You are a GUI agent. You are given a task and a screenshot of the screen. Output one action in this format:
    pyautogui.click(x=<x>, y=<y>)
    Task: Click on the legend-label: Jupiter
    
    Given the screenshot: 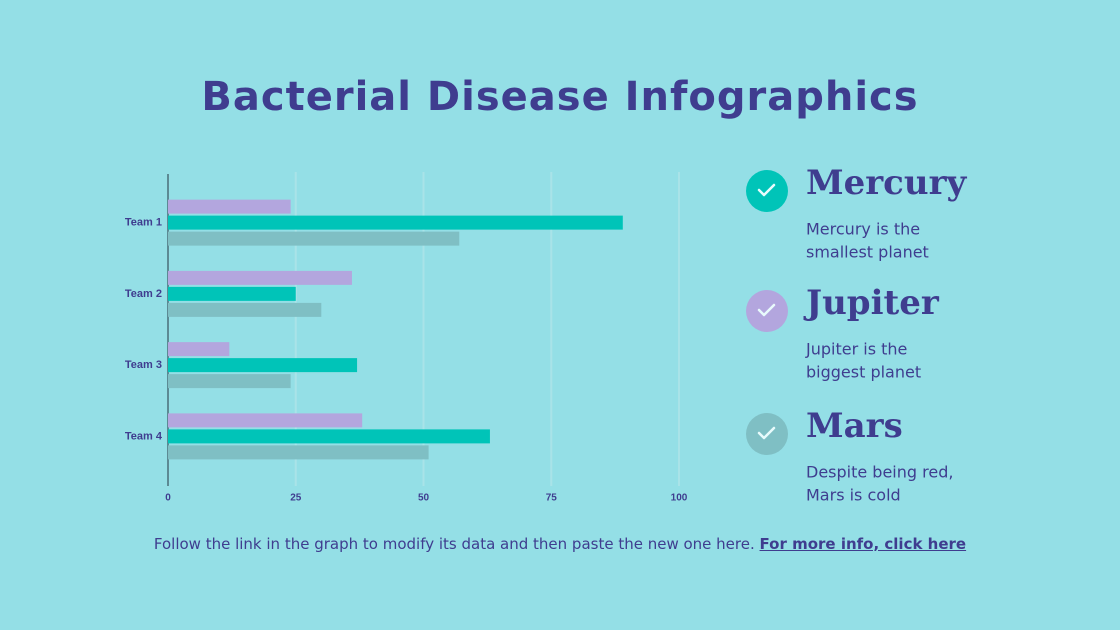 What is the action you would take?
    pyautogui.click(x=871, y=303)
    